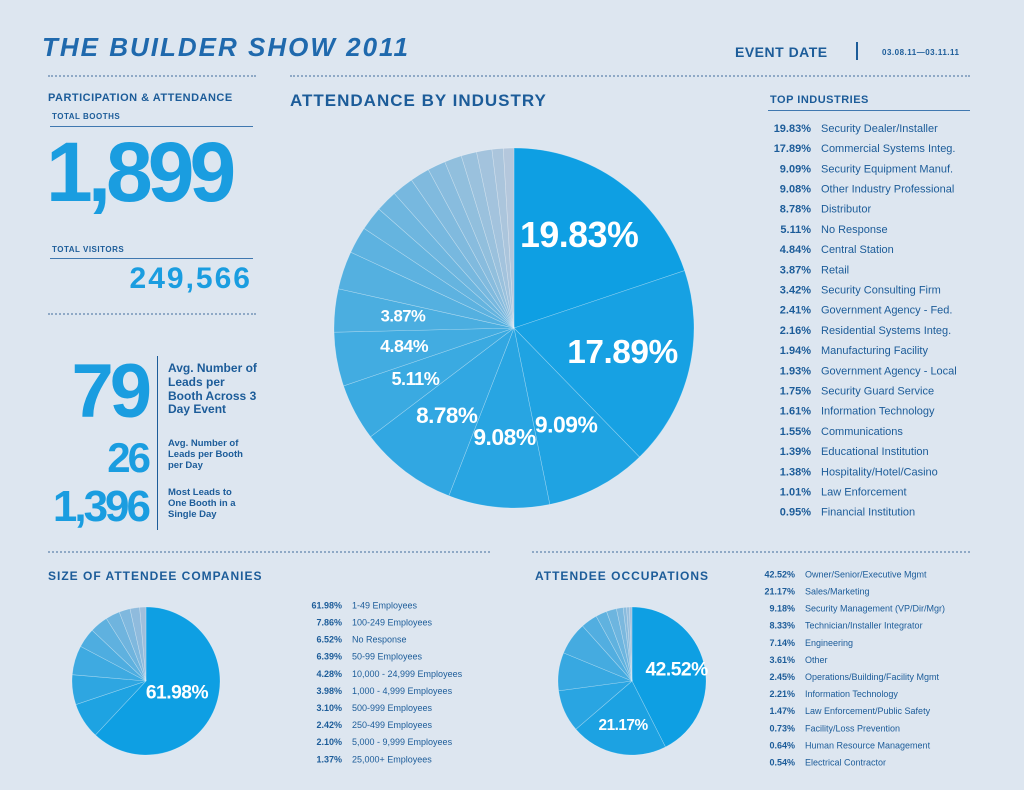 This screenshot has height=790, width=1024. Describe the element at coordinates (886, 331) in the screenshot. I see `legend-label: Residential Systems Integ.` at that location.